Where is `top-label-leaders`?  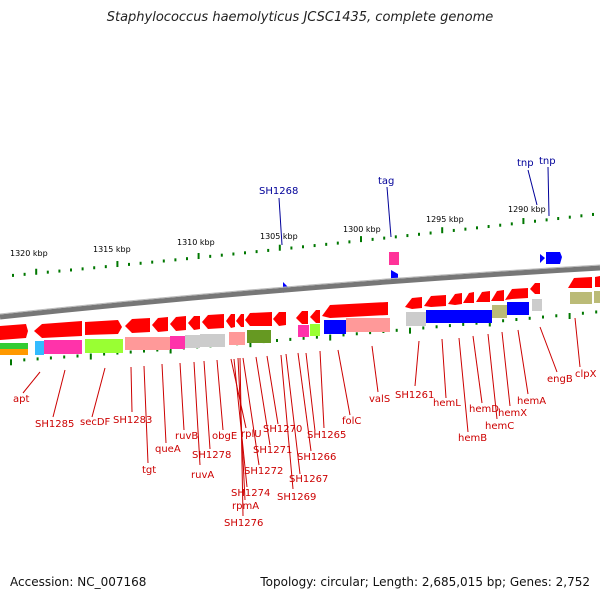 top-label-leaders is located at coordinates (414, 206).